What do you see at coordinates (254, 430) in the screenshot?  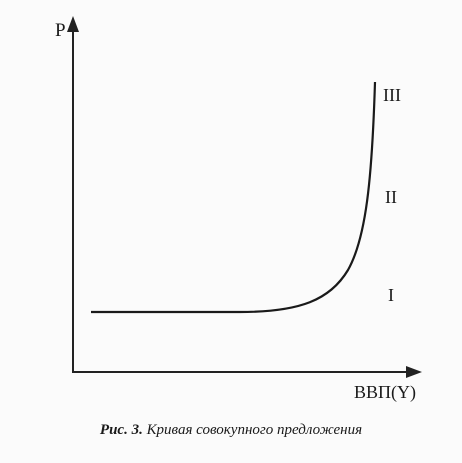 I see `caption-text: Кривая совокупного предложения` at bounding box center [254, 430].